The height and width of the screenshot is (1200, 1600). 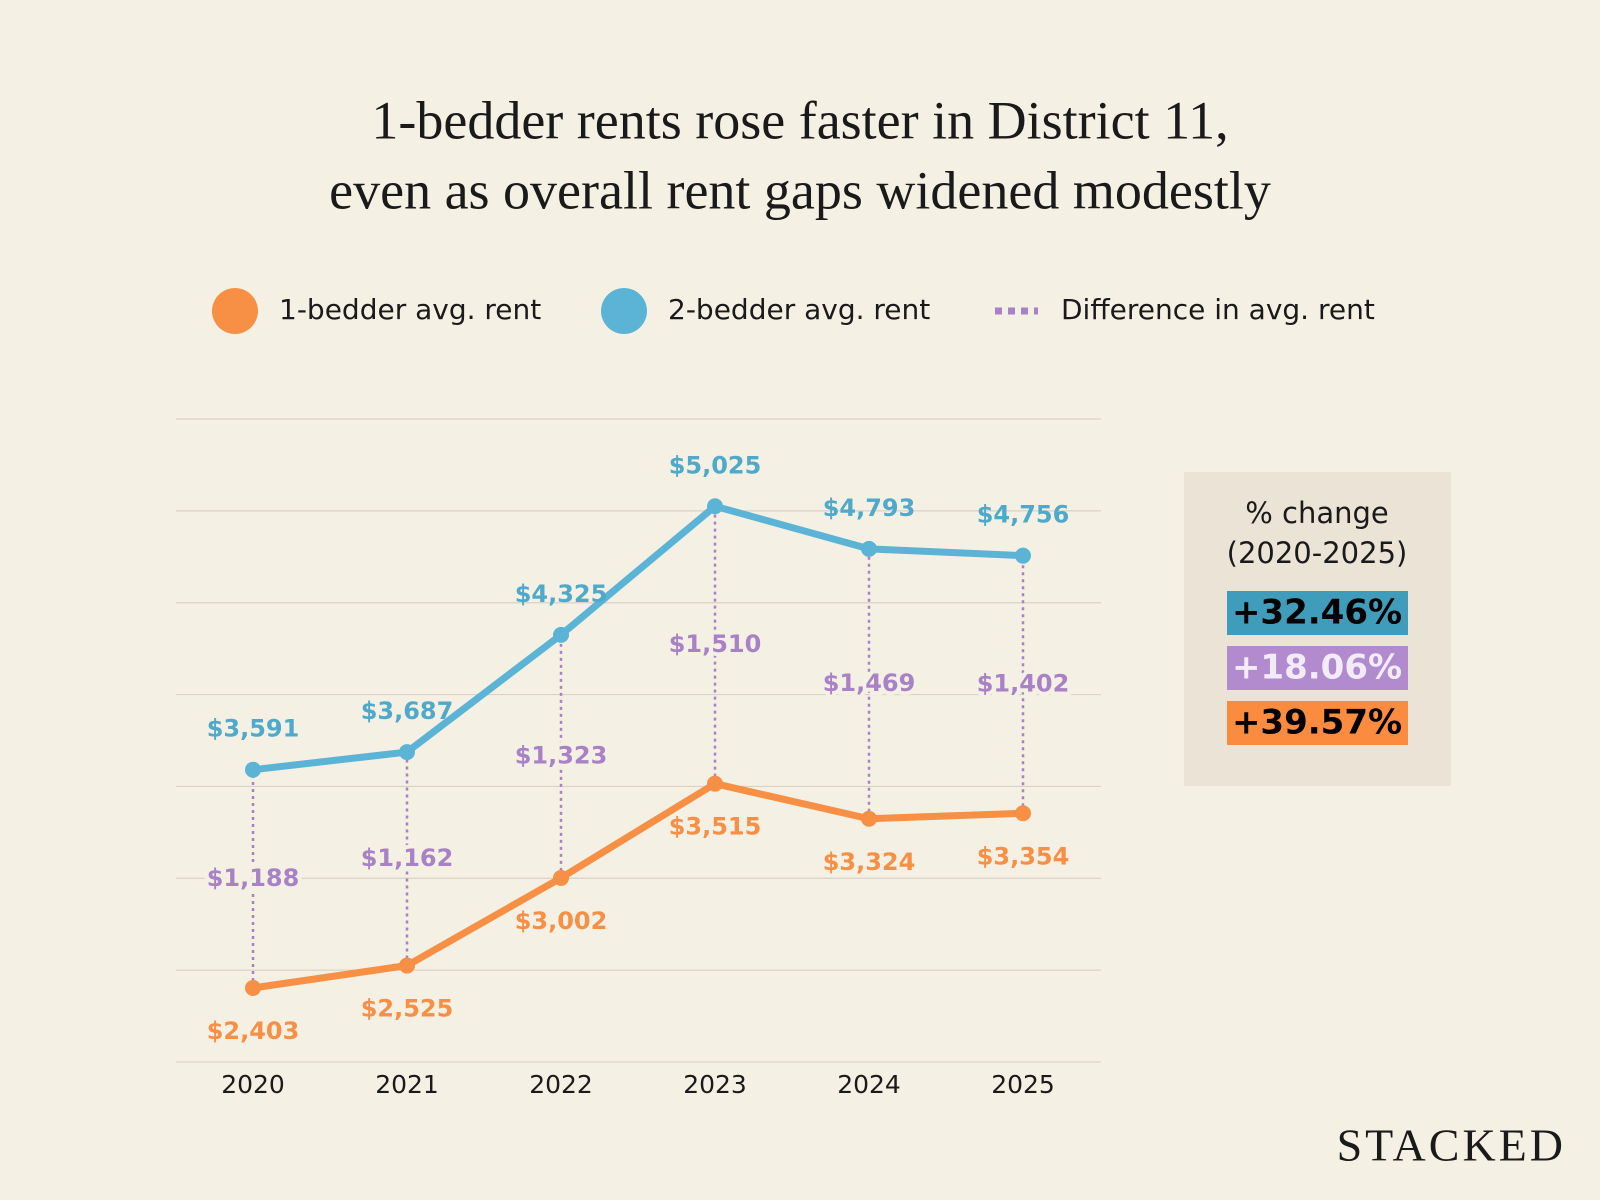 I want to click on data-label: $1,469, so click(x=869, y=683).